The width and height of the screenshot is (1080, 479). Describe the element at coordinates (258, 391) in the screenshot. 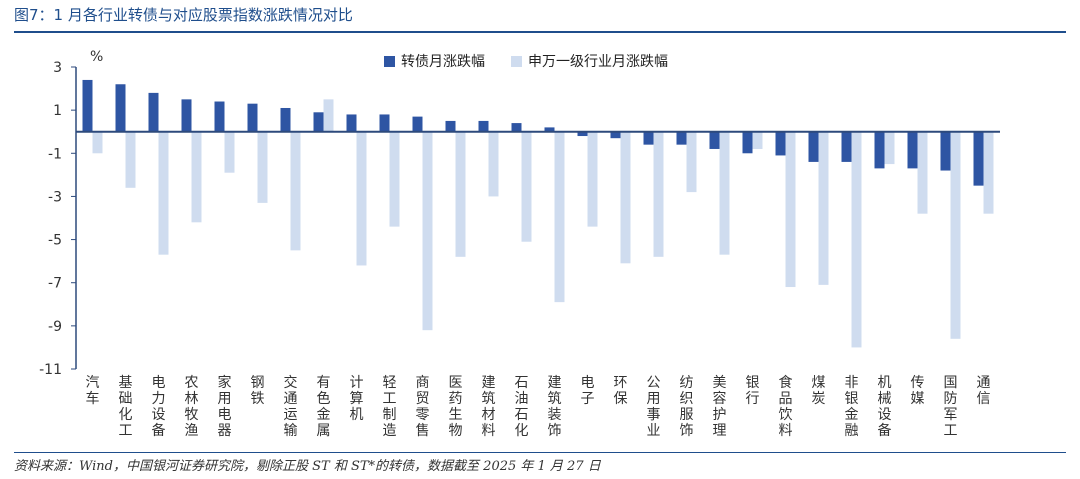

I see `x-tick-label: 钢铁` at that location.